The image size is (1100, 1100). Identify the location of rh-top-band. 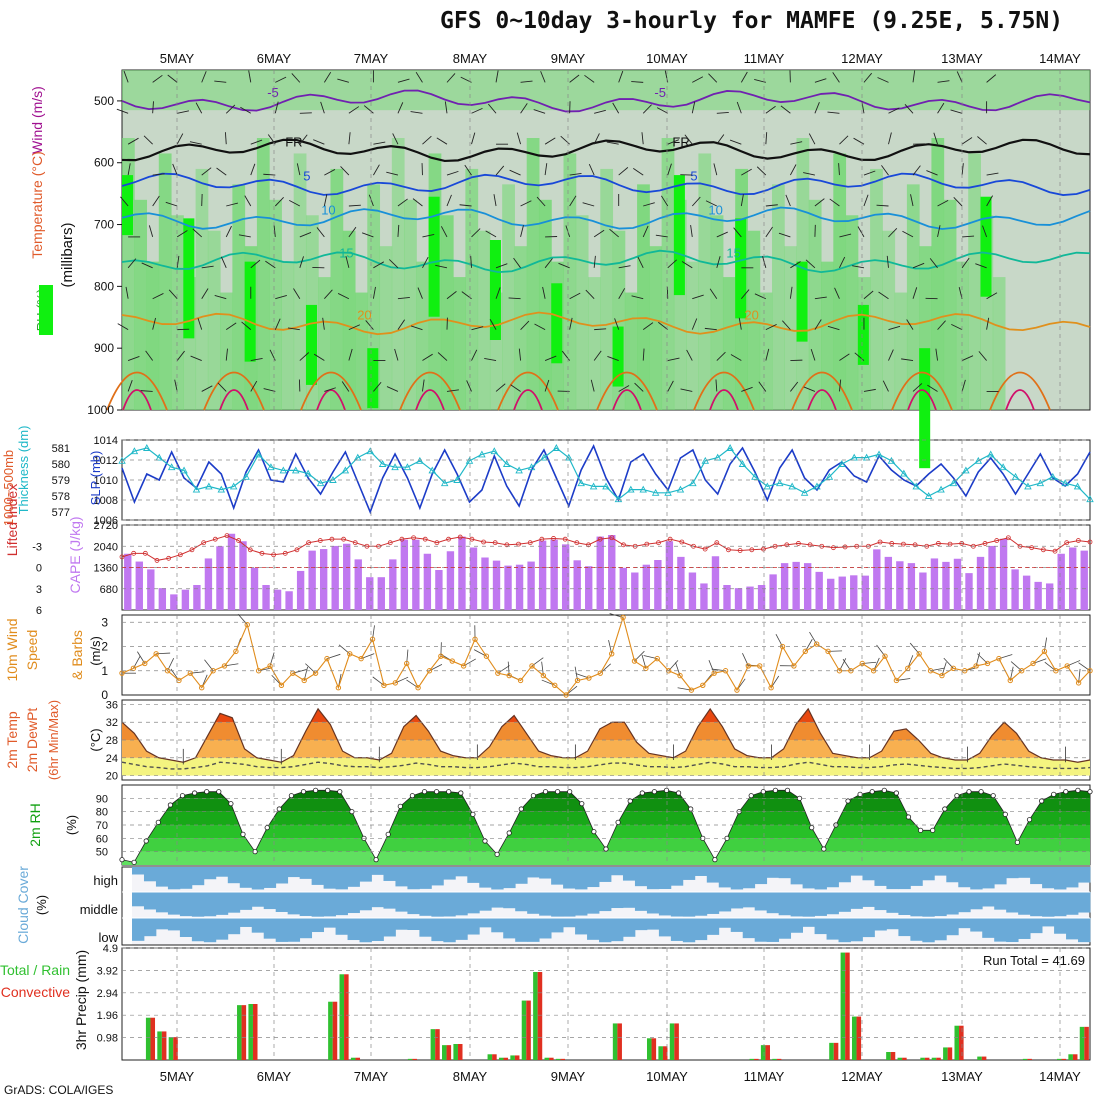
(606, 90).